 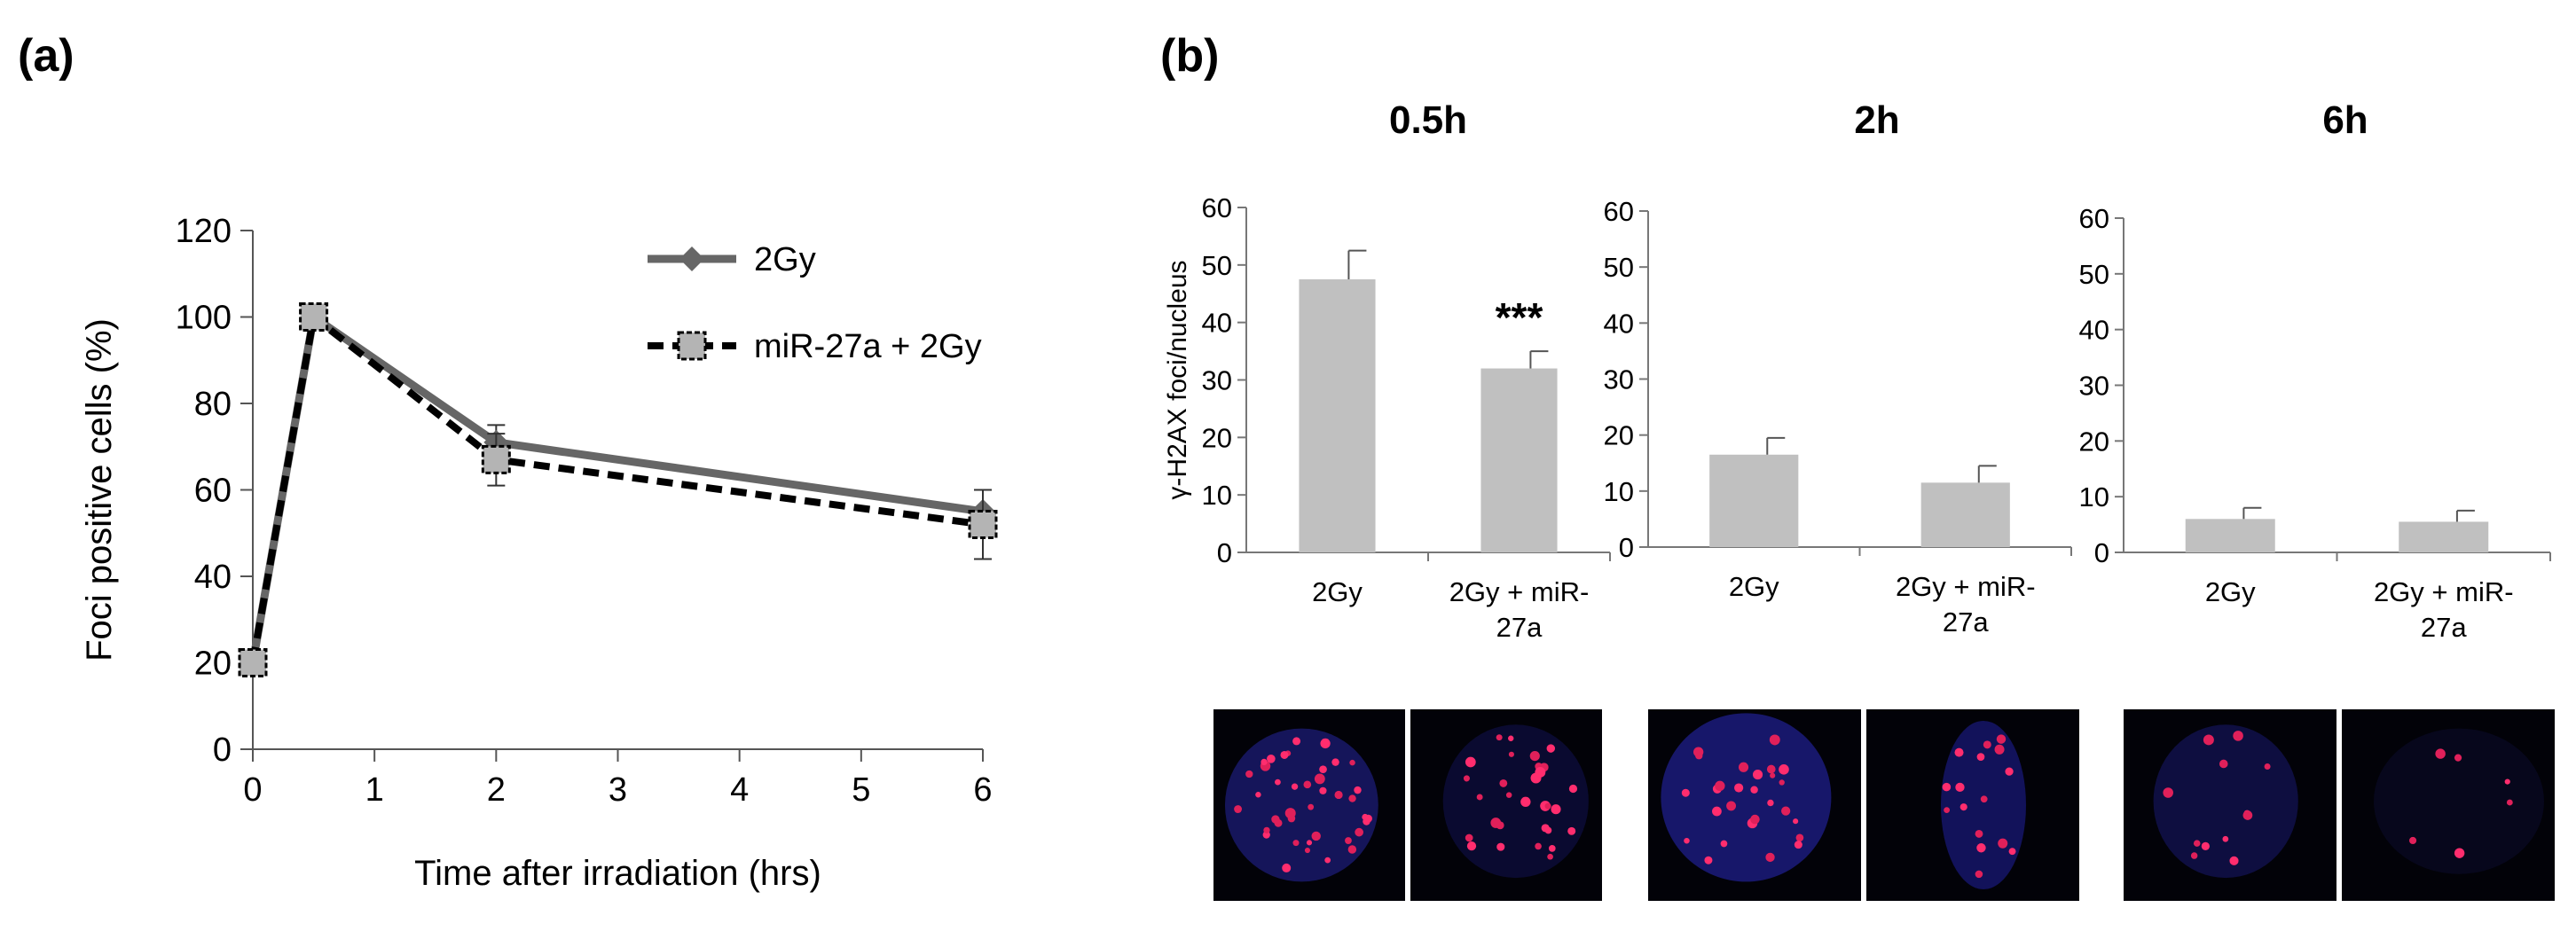 I want to click on series-line-2gy, so click(x=616, y=487).